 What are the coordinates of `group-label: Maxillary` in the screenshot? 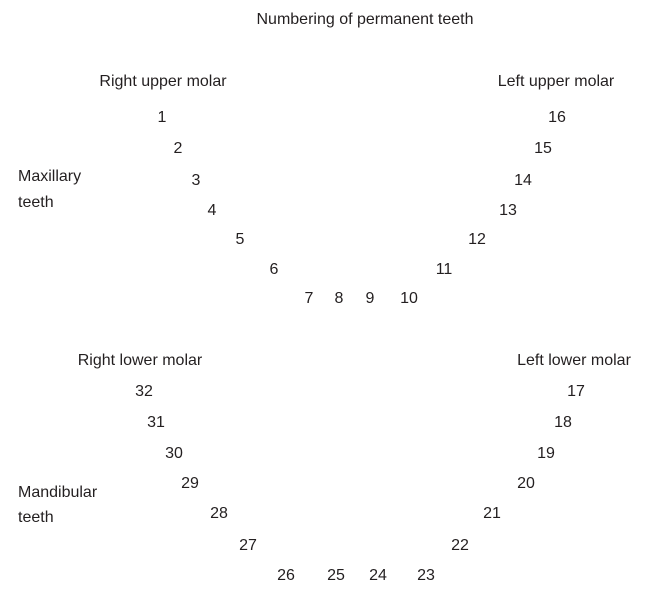 It's located at (49, 176).